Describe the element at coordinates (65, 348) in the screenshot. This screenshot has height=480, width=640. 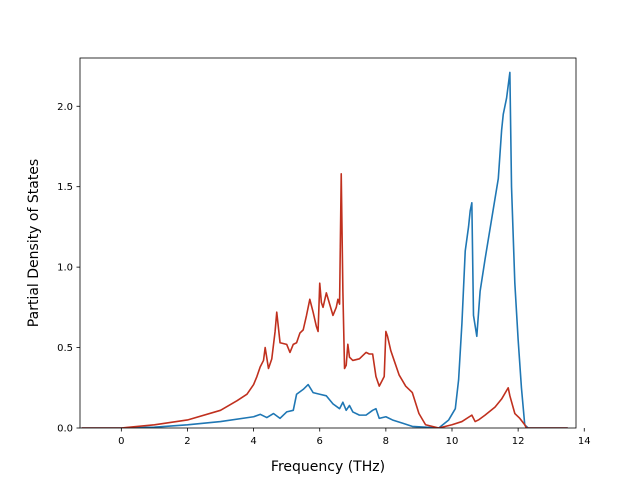
I see `y-tick-label: 0.5` at that location.